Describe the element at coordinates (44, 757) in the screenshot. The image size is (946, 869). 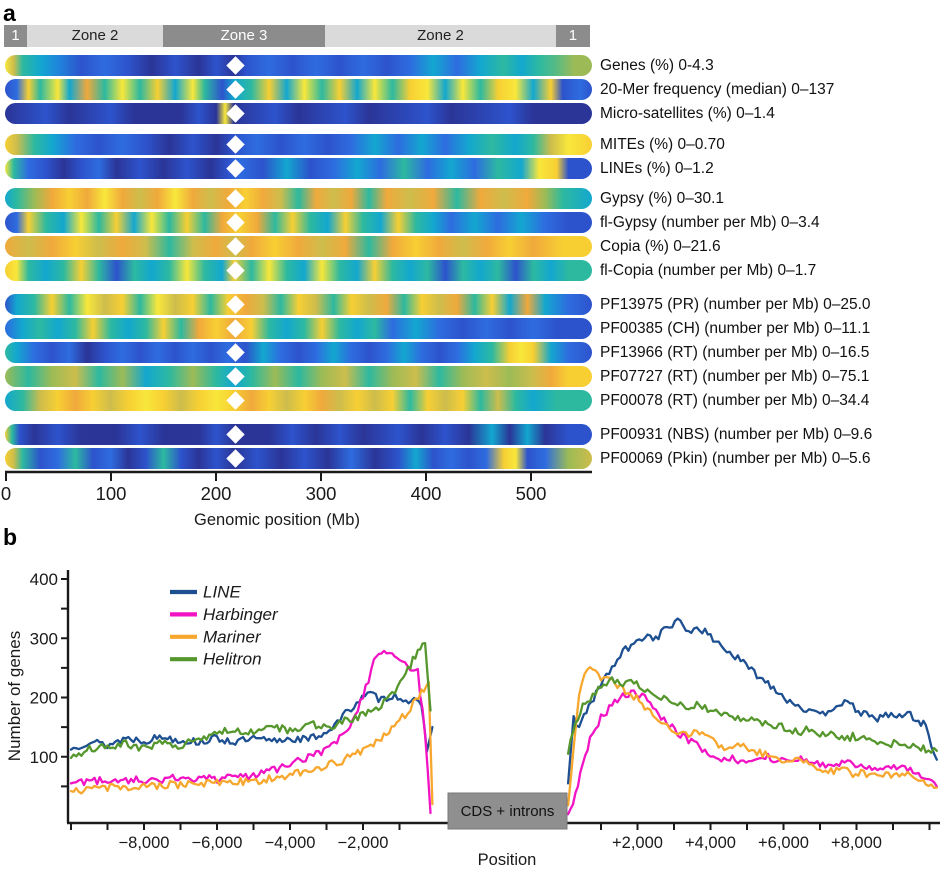
I see `y-tick-label: 100` at that location.